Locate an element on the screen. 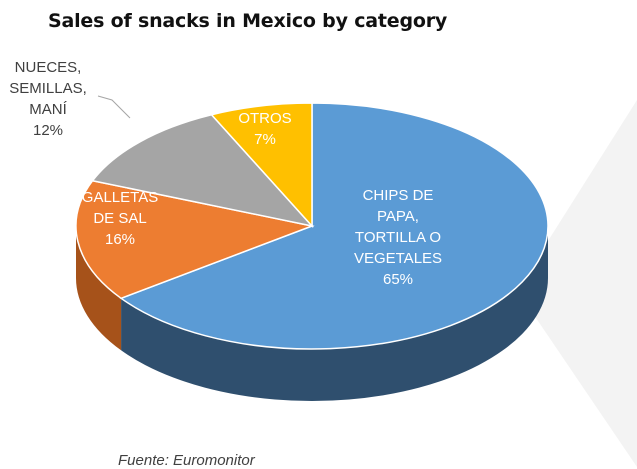  slice-label-galletas-de-sal: GALLETAS DE SAL 16% is located at coordinates (120, 218).